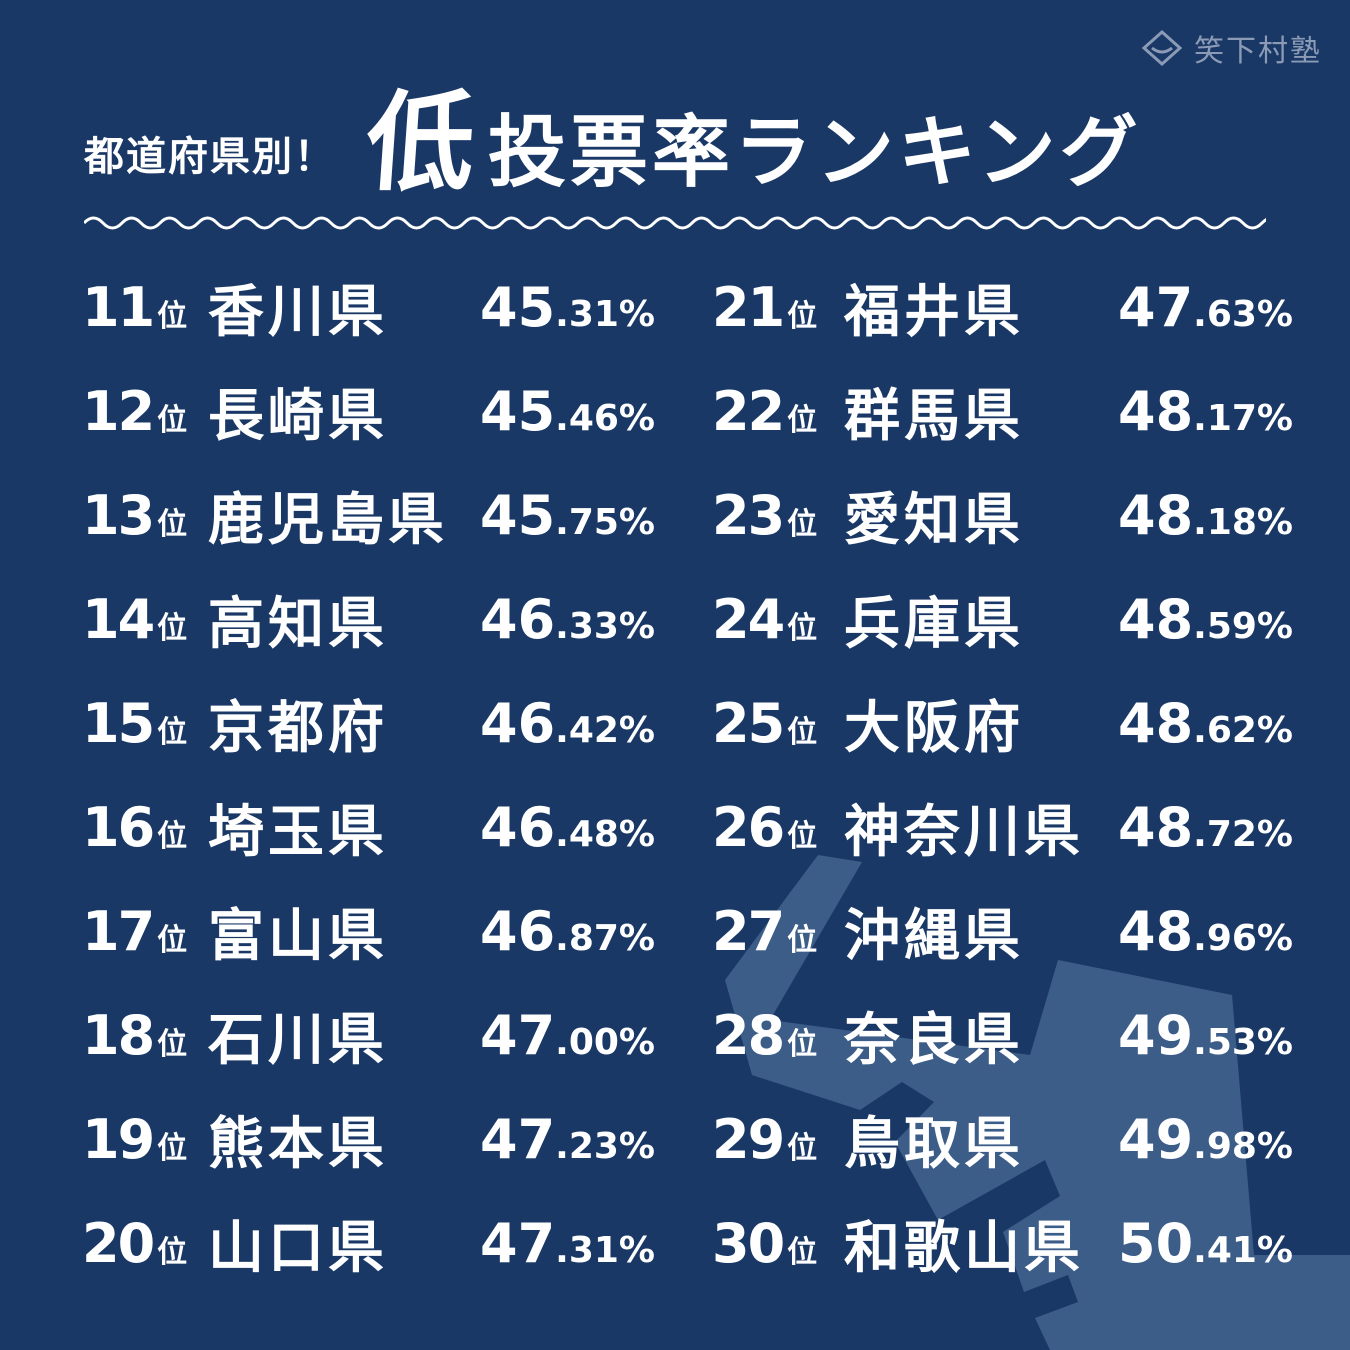 The width and height of the screenshot is (1350, 1350). I want to click on rank: 13 位, so click(145, 515).